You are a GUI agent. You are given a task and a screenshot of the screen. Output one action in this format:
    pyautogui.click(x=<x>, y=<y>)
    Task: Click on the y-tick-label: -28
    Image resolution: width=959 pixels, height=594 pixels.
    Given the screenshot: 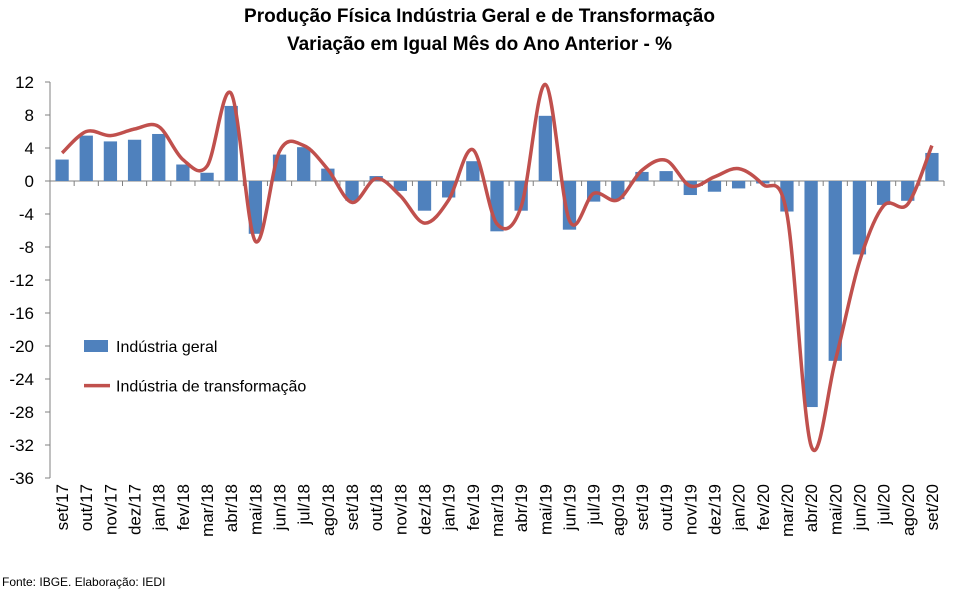 What is the action you would take?
    pyautogui.click(x=21, y=412)
    